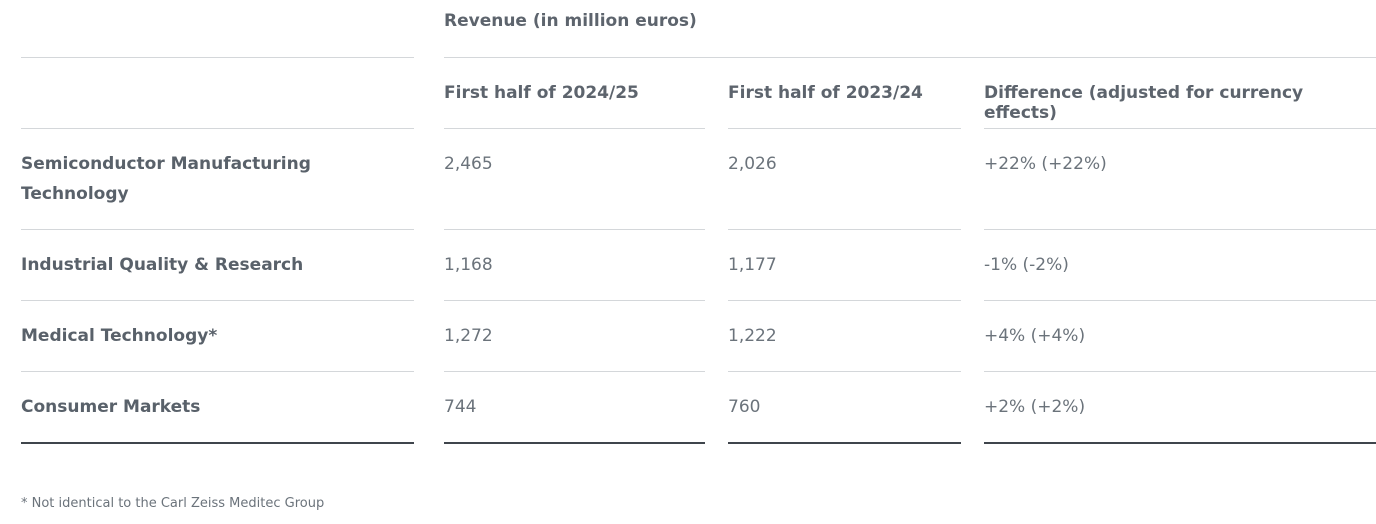  What do you see at coordinates (541, 93) in the screenshot?
I see `column-header-2024-25: First half of 2024/25` at bounding box center [541, 93].